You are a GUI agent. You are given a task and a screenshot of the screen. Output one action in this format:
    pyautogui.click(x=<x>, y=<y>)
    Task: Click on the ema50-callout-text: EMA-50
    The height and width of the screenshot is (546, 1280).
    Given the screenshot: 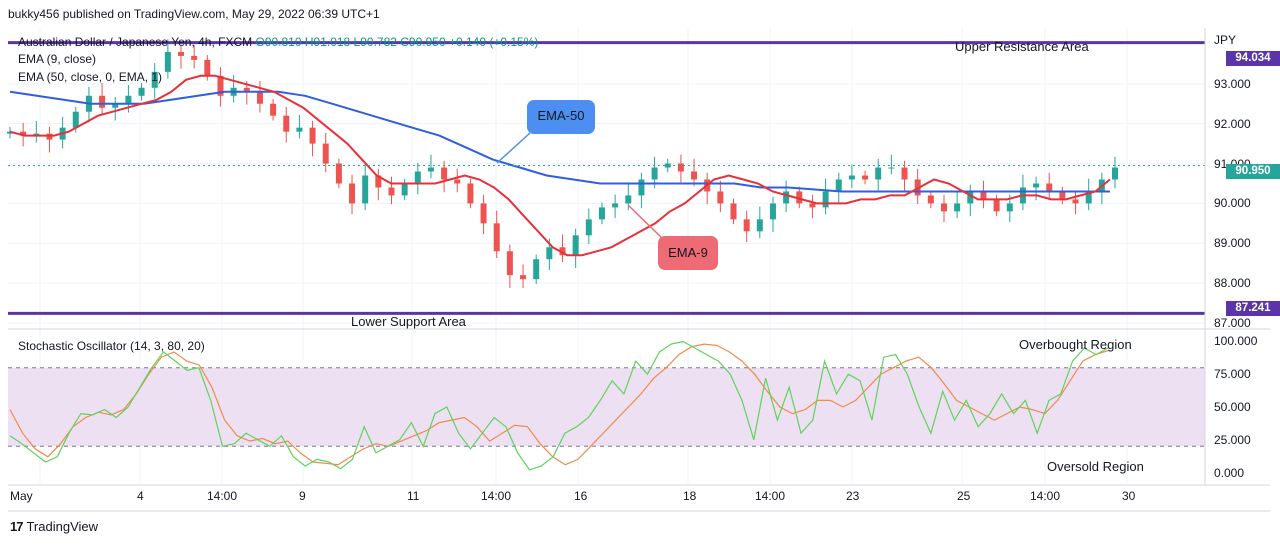 What is the action you would take?
    pyautogui.click(x=561, y=115)
    